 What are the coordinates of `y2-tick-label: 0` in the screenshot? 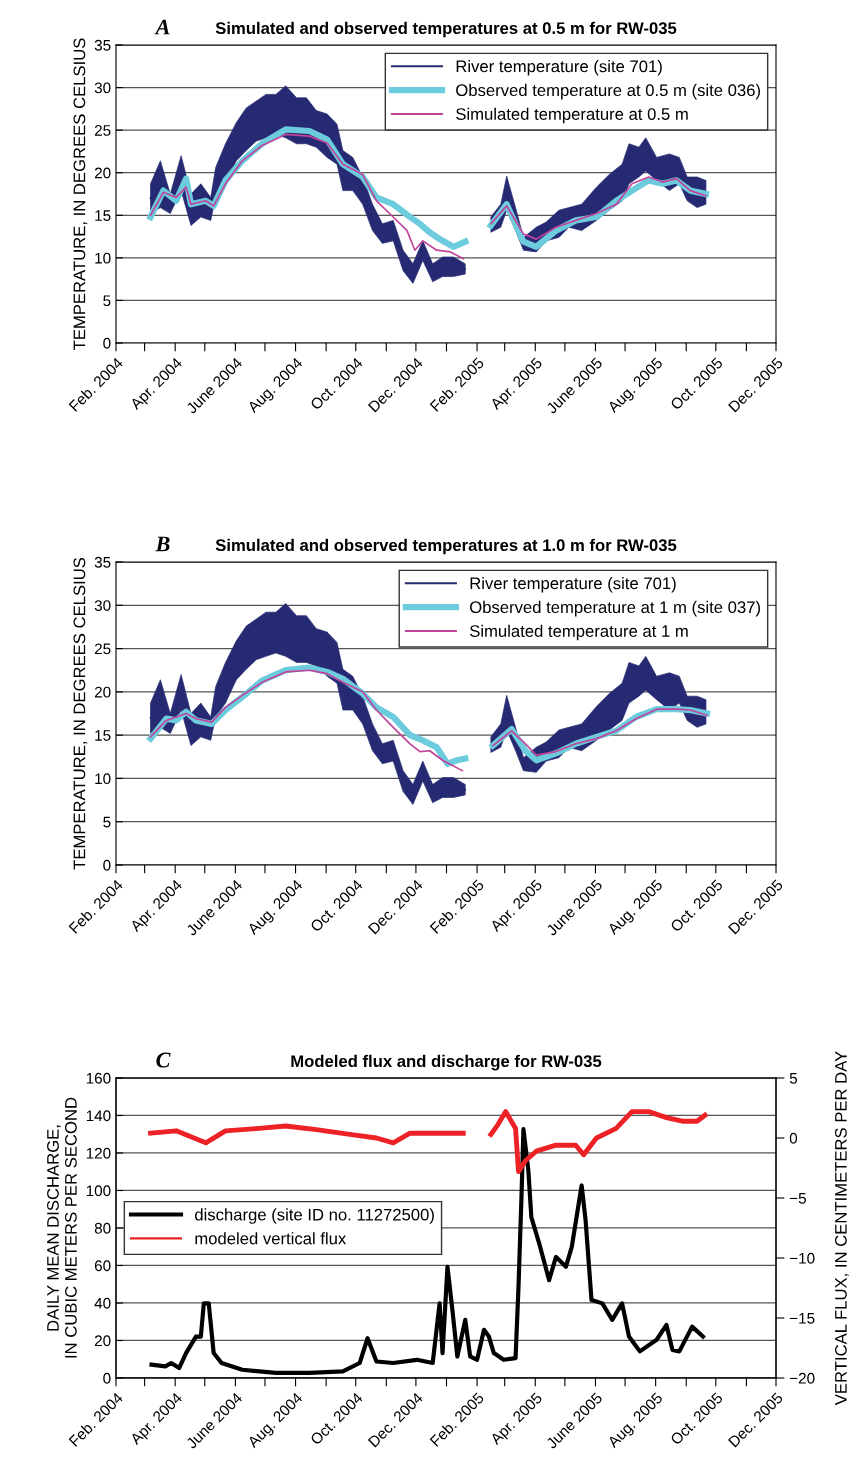 It's located at (793, 1138).